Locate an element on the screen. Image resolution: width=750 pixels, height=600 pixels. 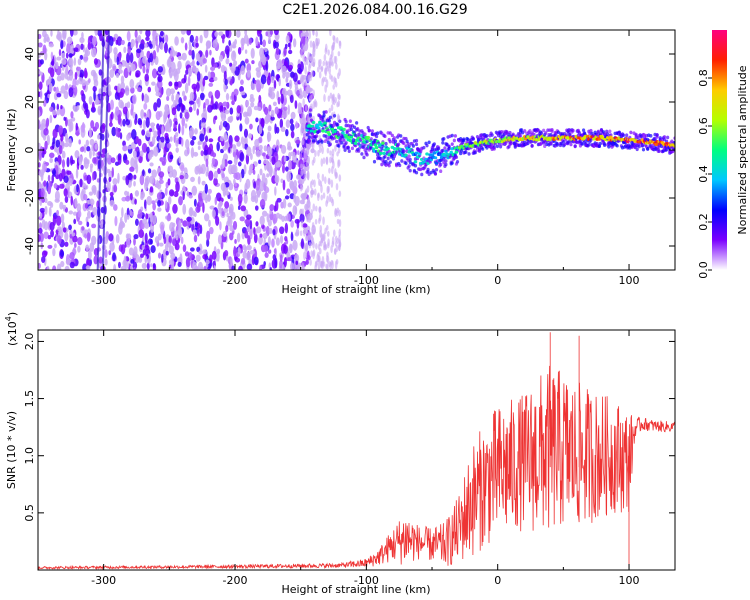
y-tick-label: 2.0 is located at coordinates (29, 342).